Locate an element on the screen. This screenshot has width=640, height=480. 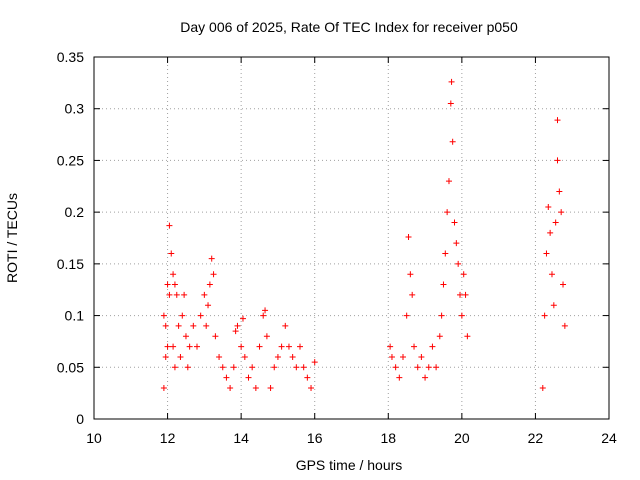
x-tick-label: 20 is located at coordinates (462, 438).